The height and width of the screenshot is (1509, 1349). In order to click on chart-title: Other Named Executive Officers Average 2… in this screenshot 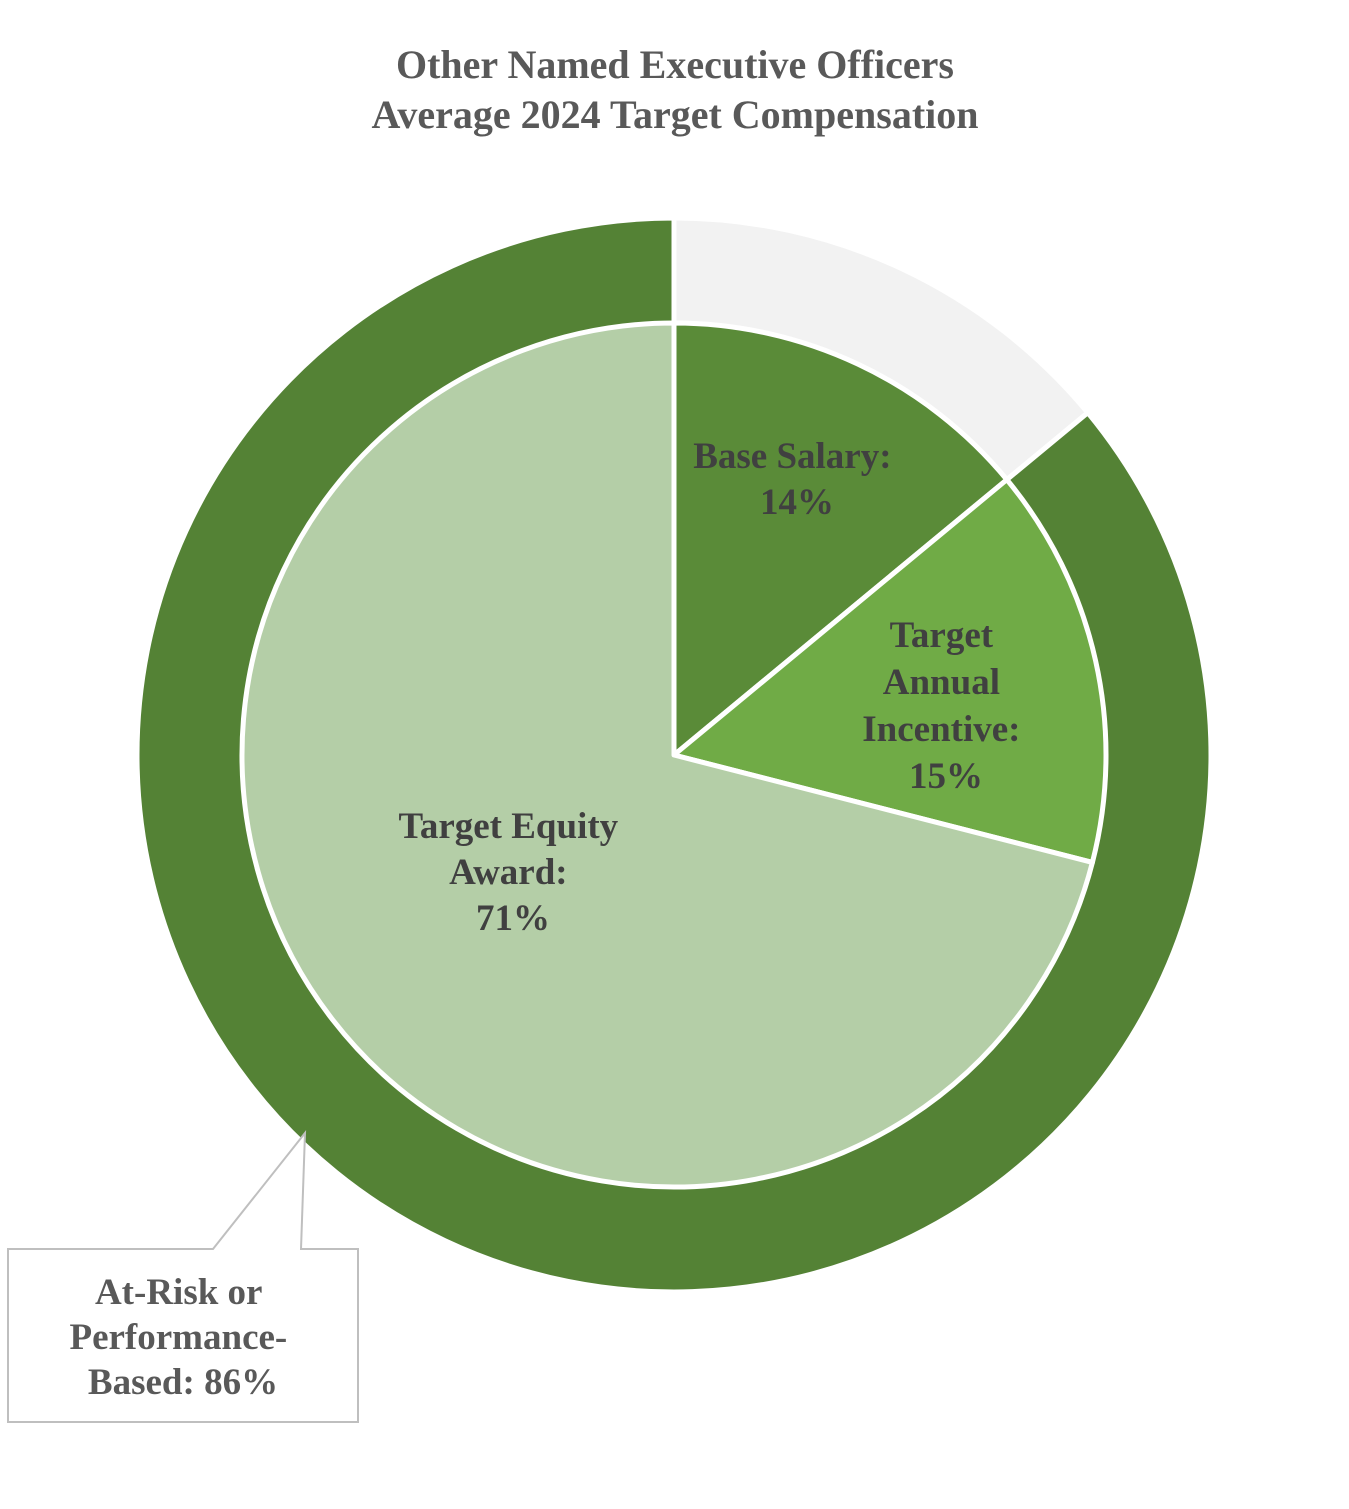, I will do `click(675, 89)`.